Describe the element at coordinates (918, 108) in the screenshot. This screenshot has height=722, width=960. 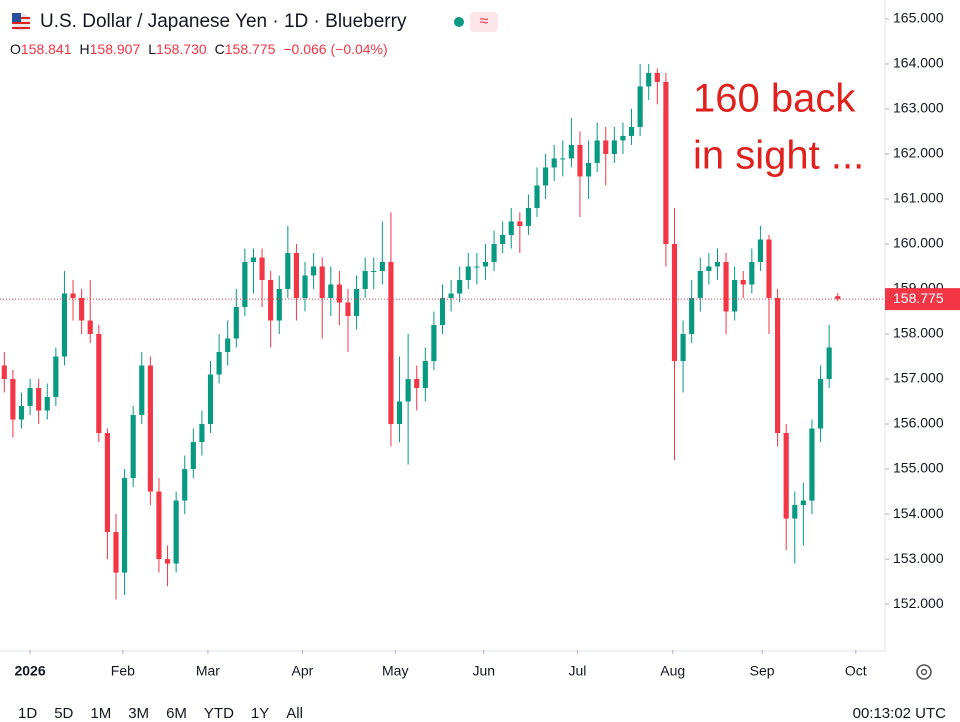
I see `y-tick-label: 163.000` at that location.